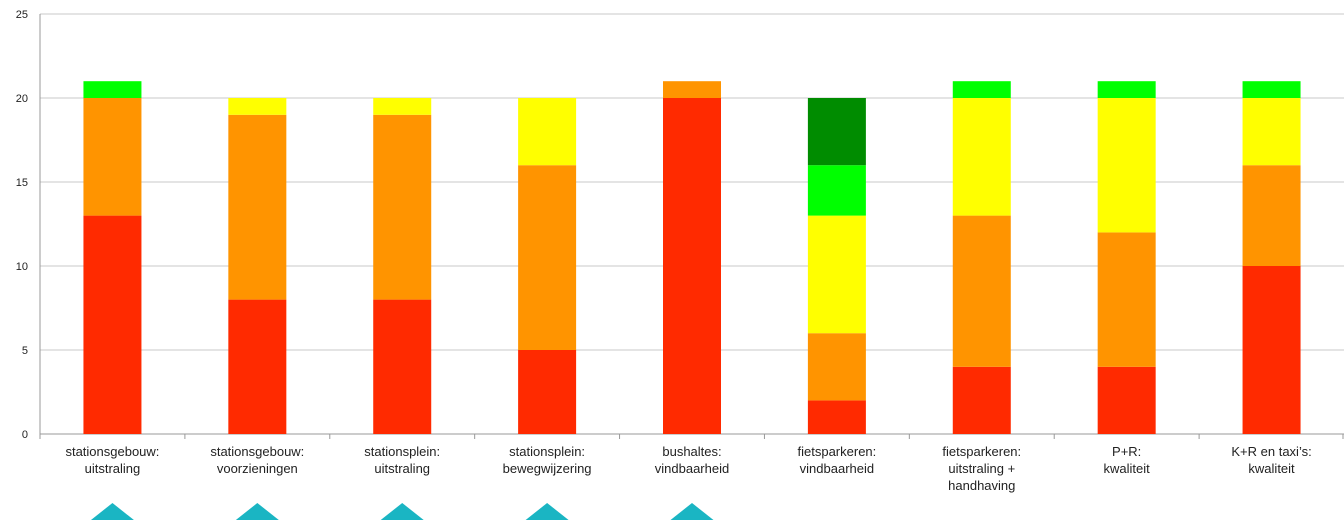  Describe the element at coordinates (22, 267) in the screenshot. I see `y-tick-label: 10` at that location.